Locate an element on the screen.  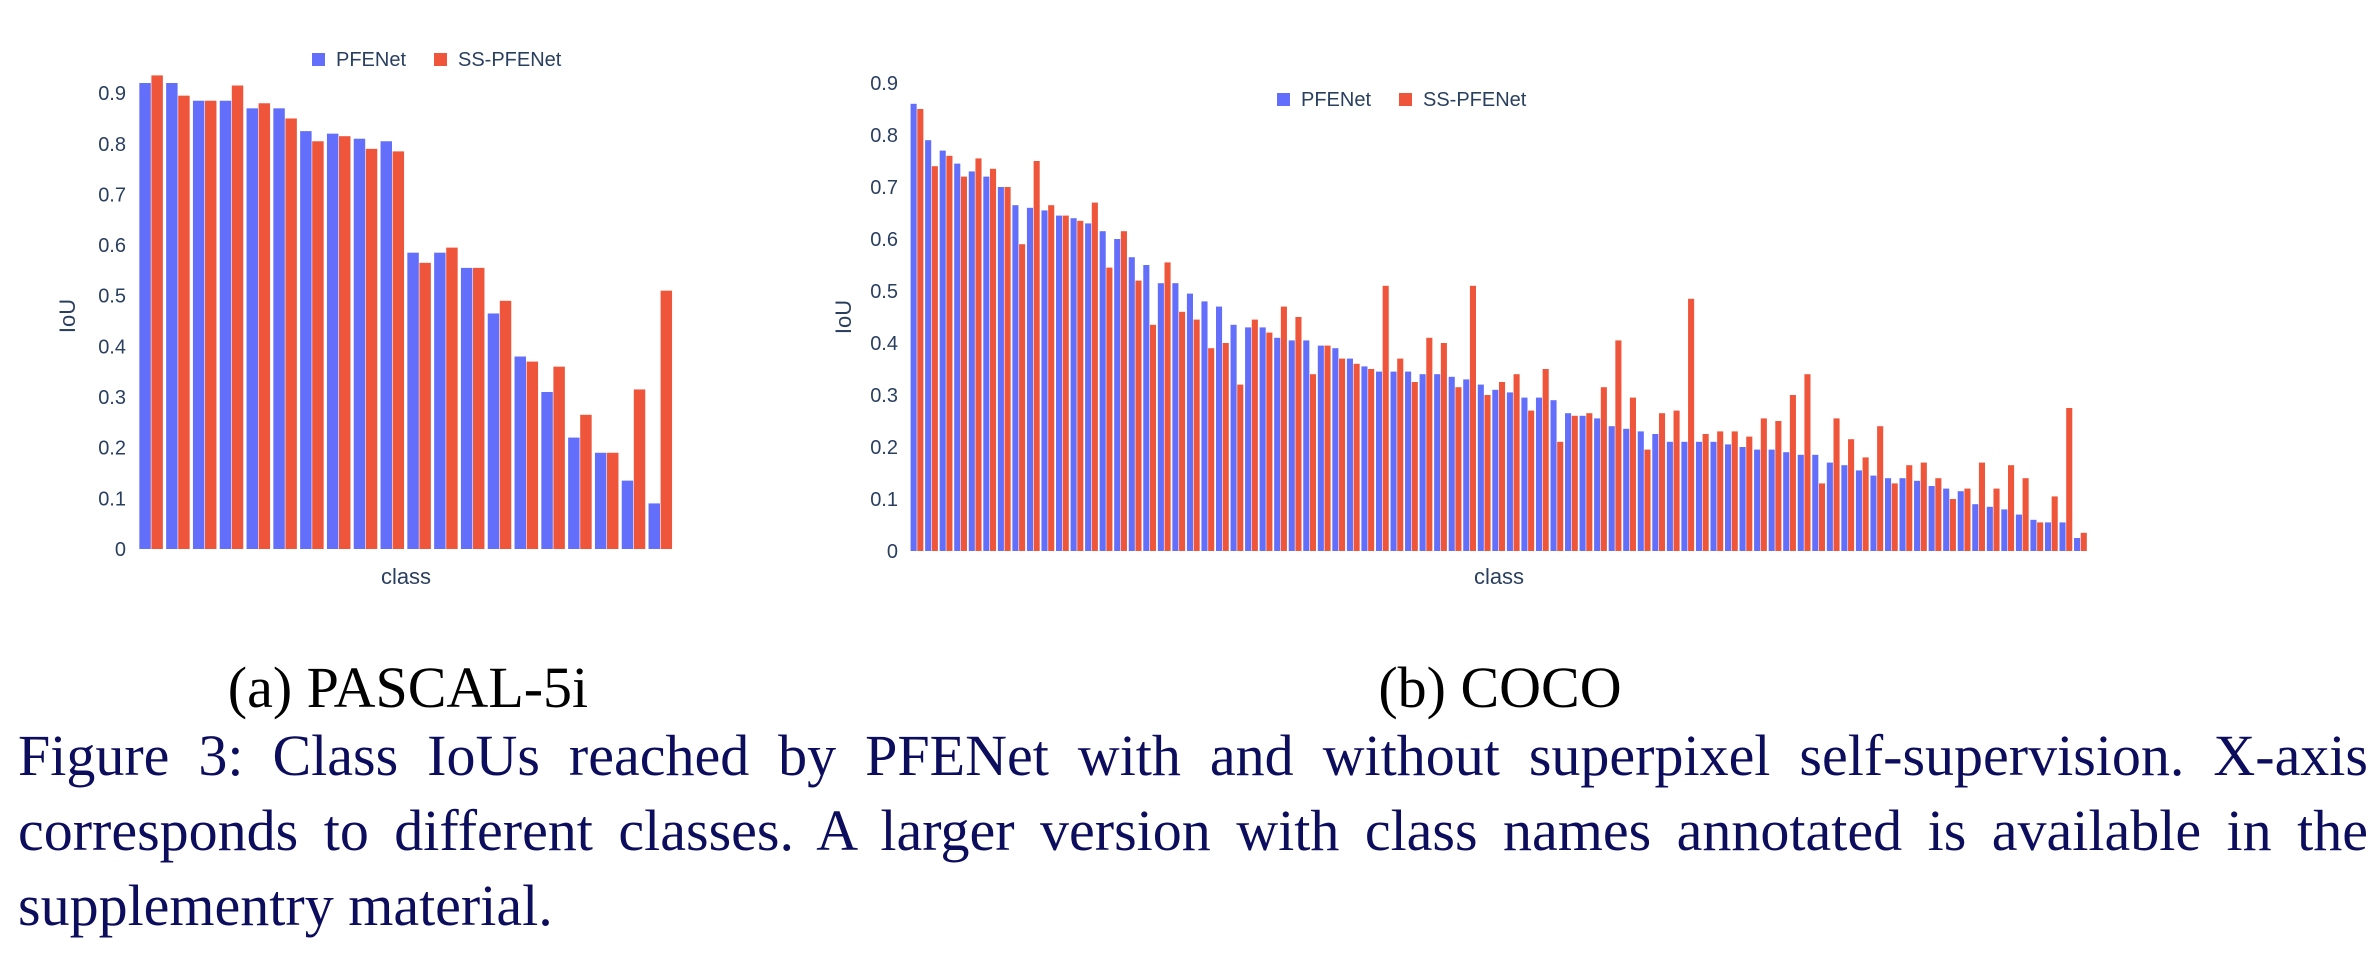
legend-label-ss-pfenet: SS-PFENet is located at coordinates (510, 60).